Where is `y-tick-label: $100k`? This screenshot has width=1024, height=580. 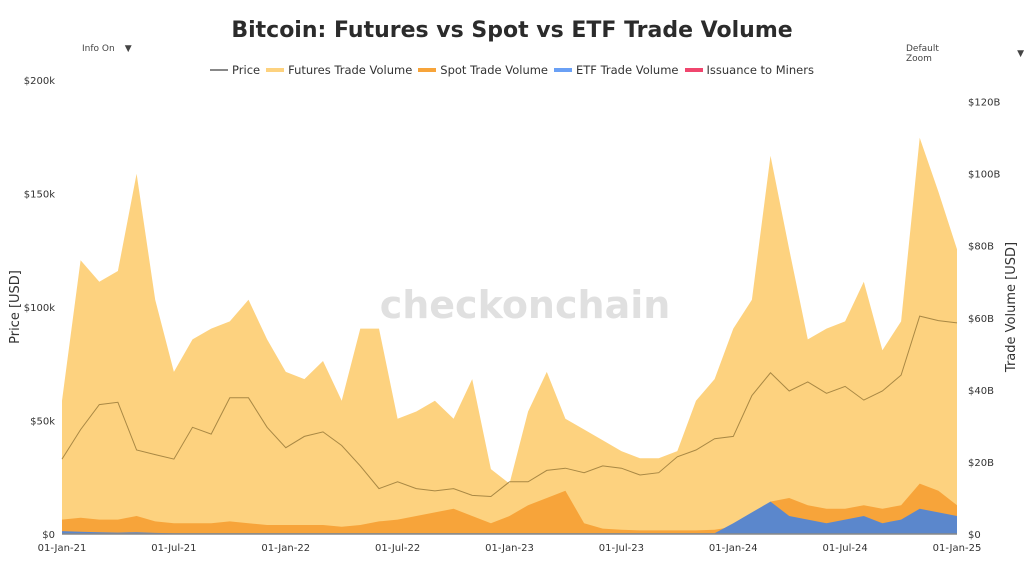
y-tick-label: $100k is located at coordinates (39, 308).